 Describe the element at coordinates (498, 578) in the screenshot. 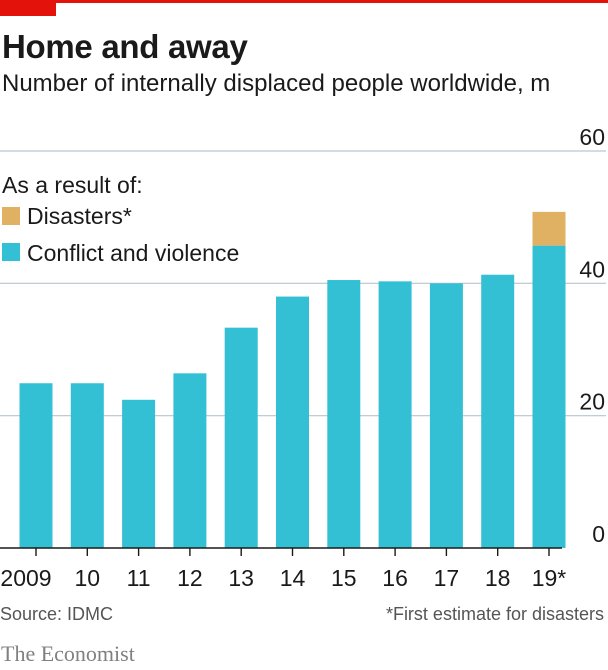

I see `x-tick-label: 18` at that location.